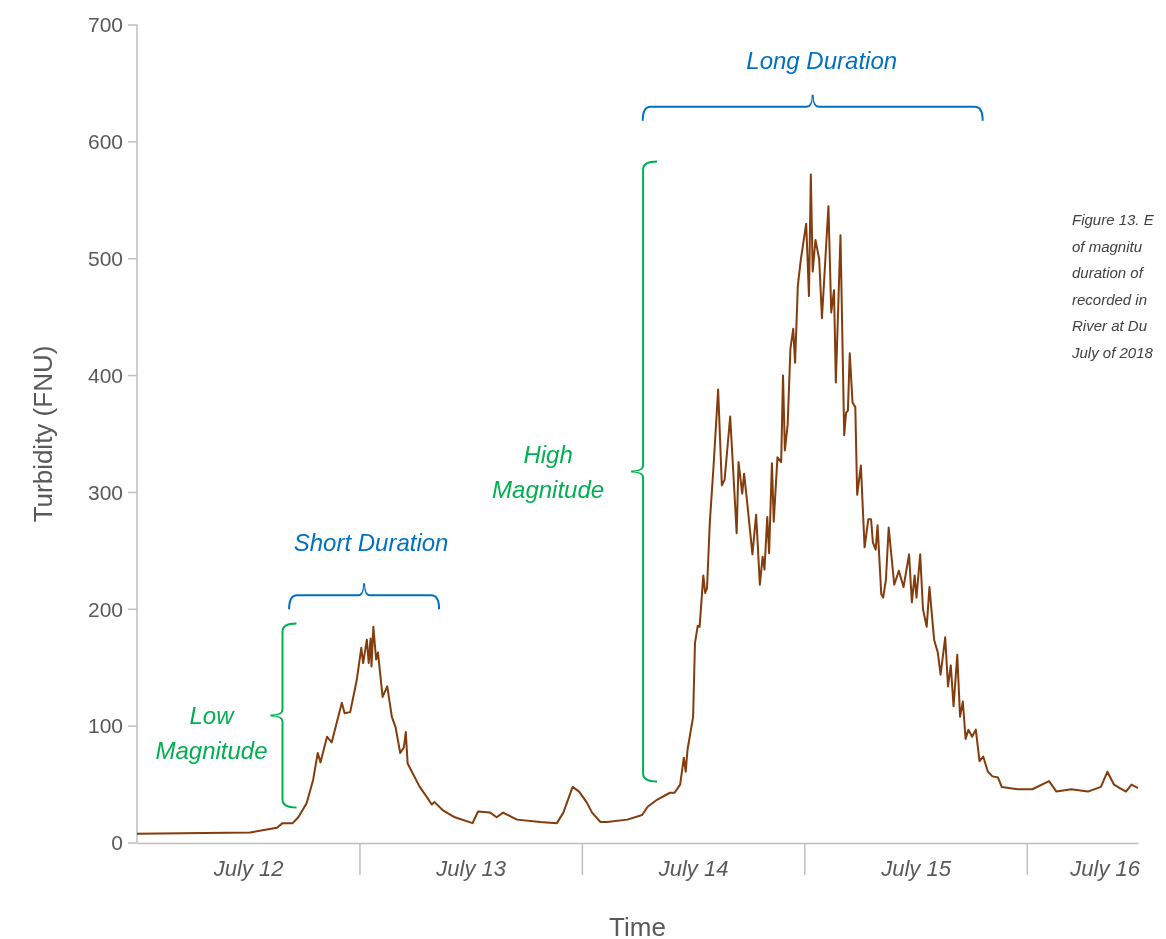 The height and width of the screenshot is (939, 1166). I want to click on y-tick-label: 400, so click(105, 375).